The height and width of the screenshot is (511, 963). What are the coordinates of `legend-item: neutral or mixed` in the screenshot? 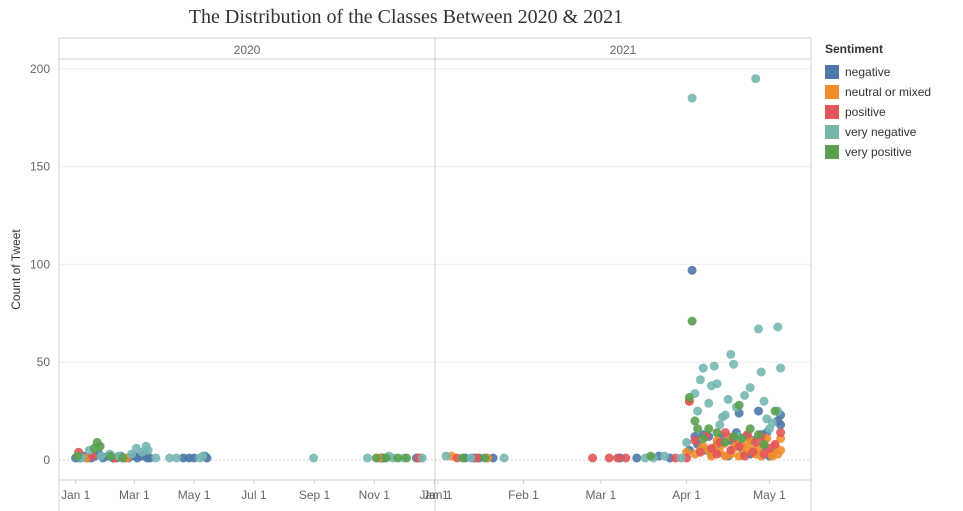 It's located at (878, 92).